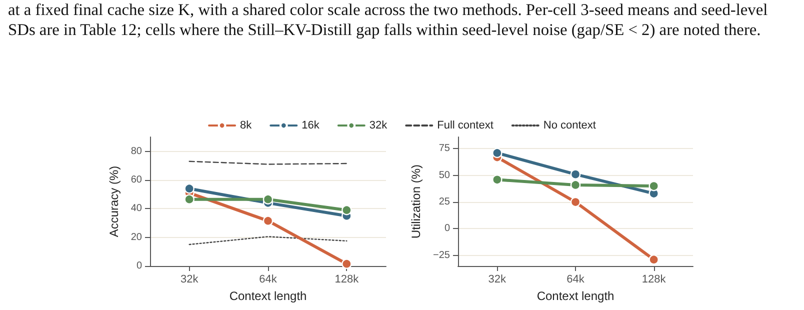  What do you see at coordinates (246, 126) in the screenshot?
I see `legend-label: 8k` at bounding box center [246, 126].